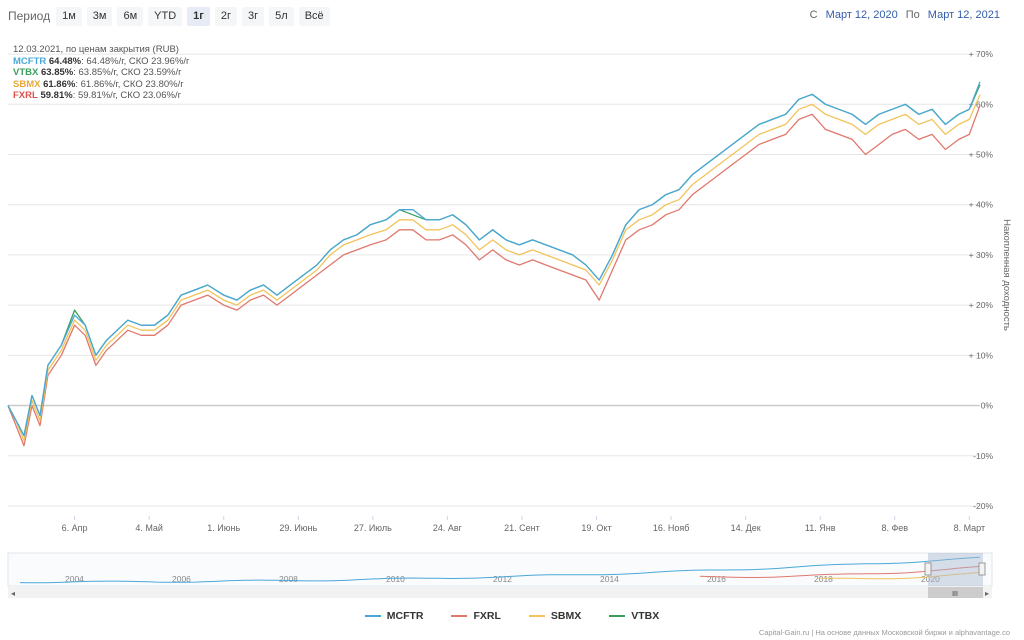 The height and width of the screenshot is (640, 1024). I want to click on tooltip-detail: : 61.86%/г, СКО 23.80%/г, so click(129, 84).